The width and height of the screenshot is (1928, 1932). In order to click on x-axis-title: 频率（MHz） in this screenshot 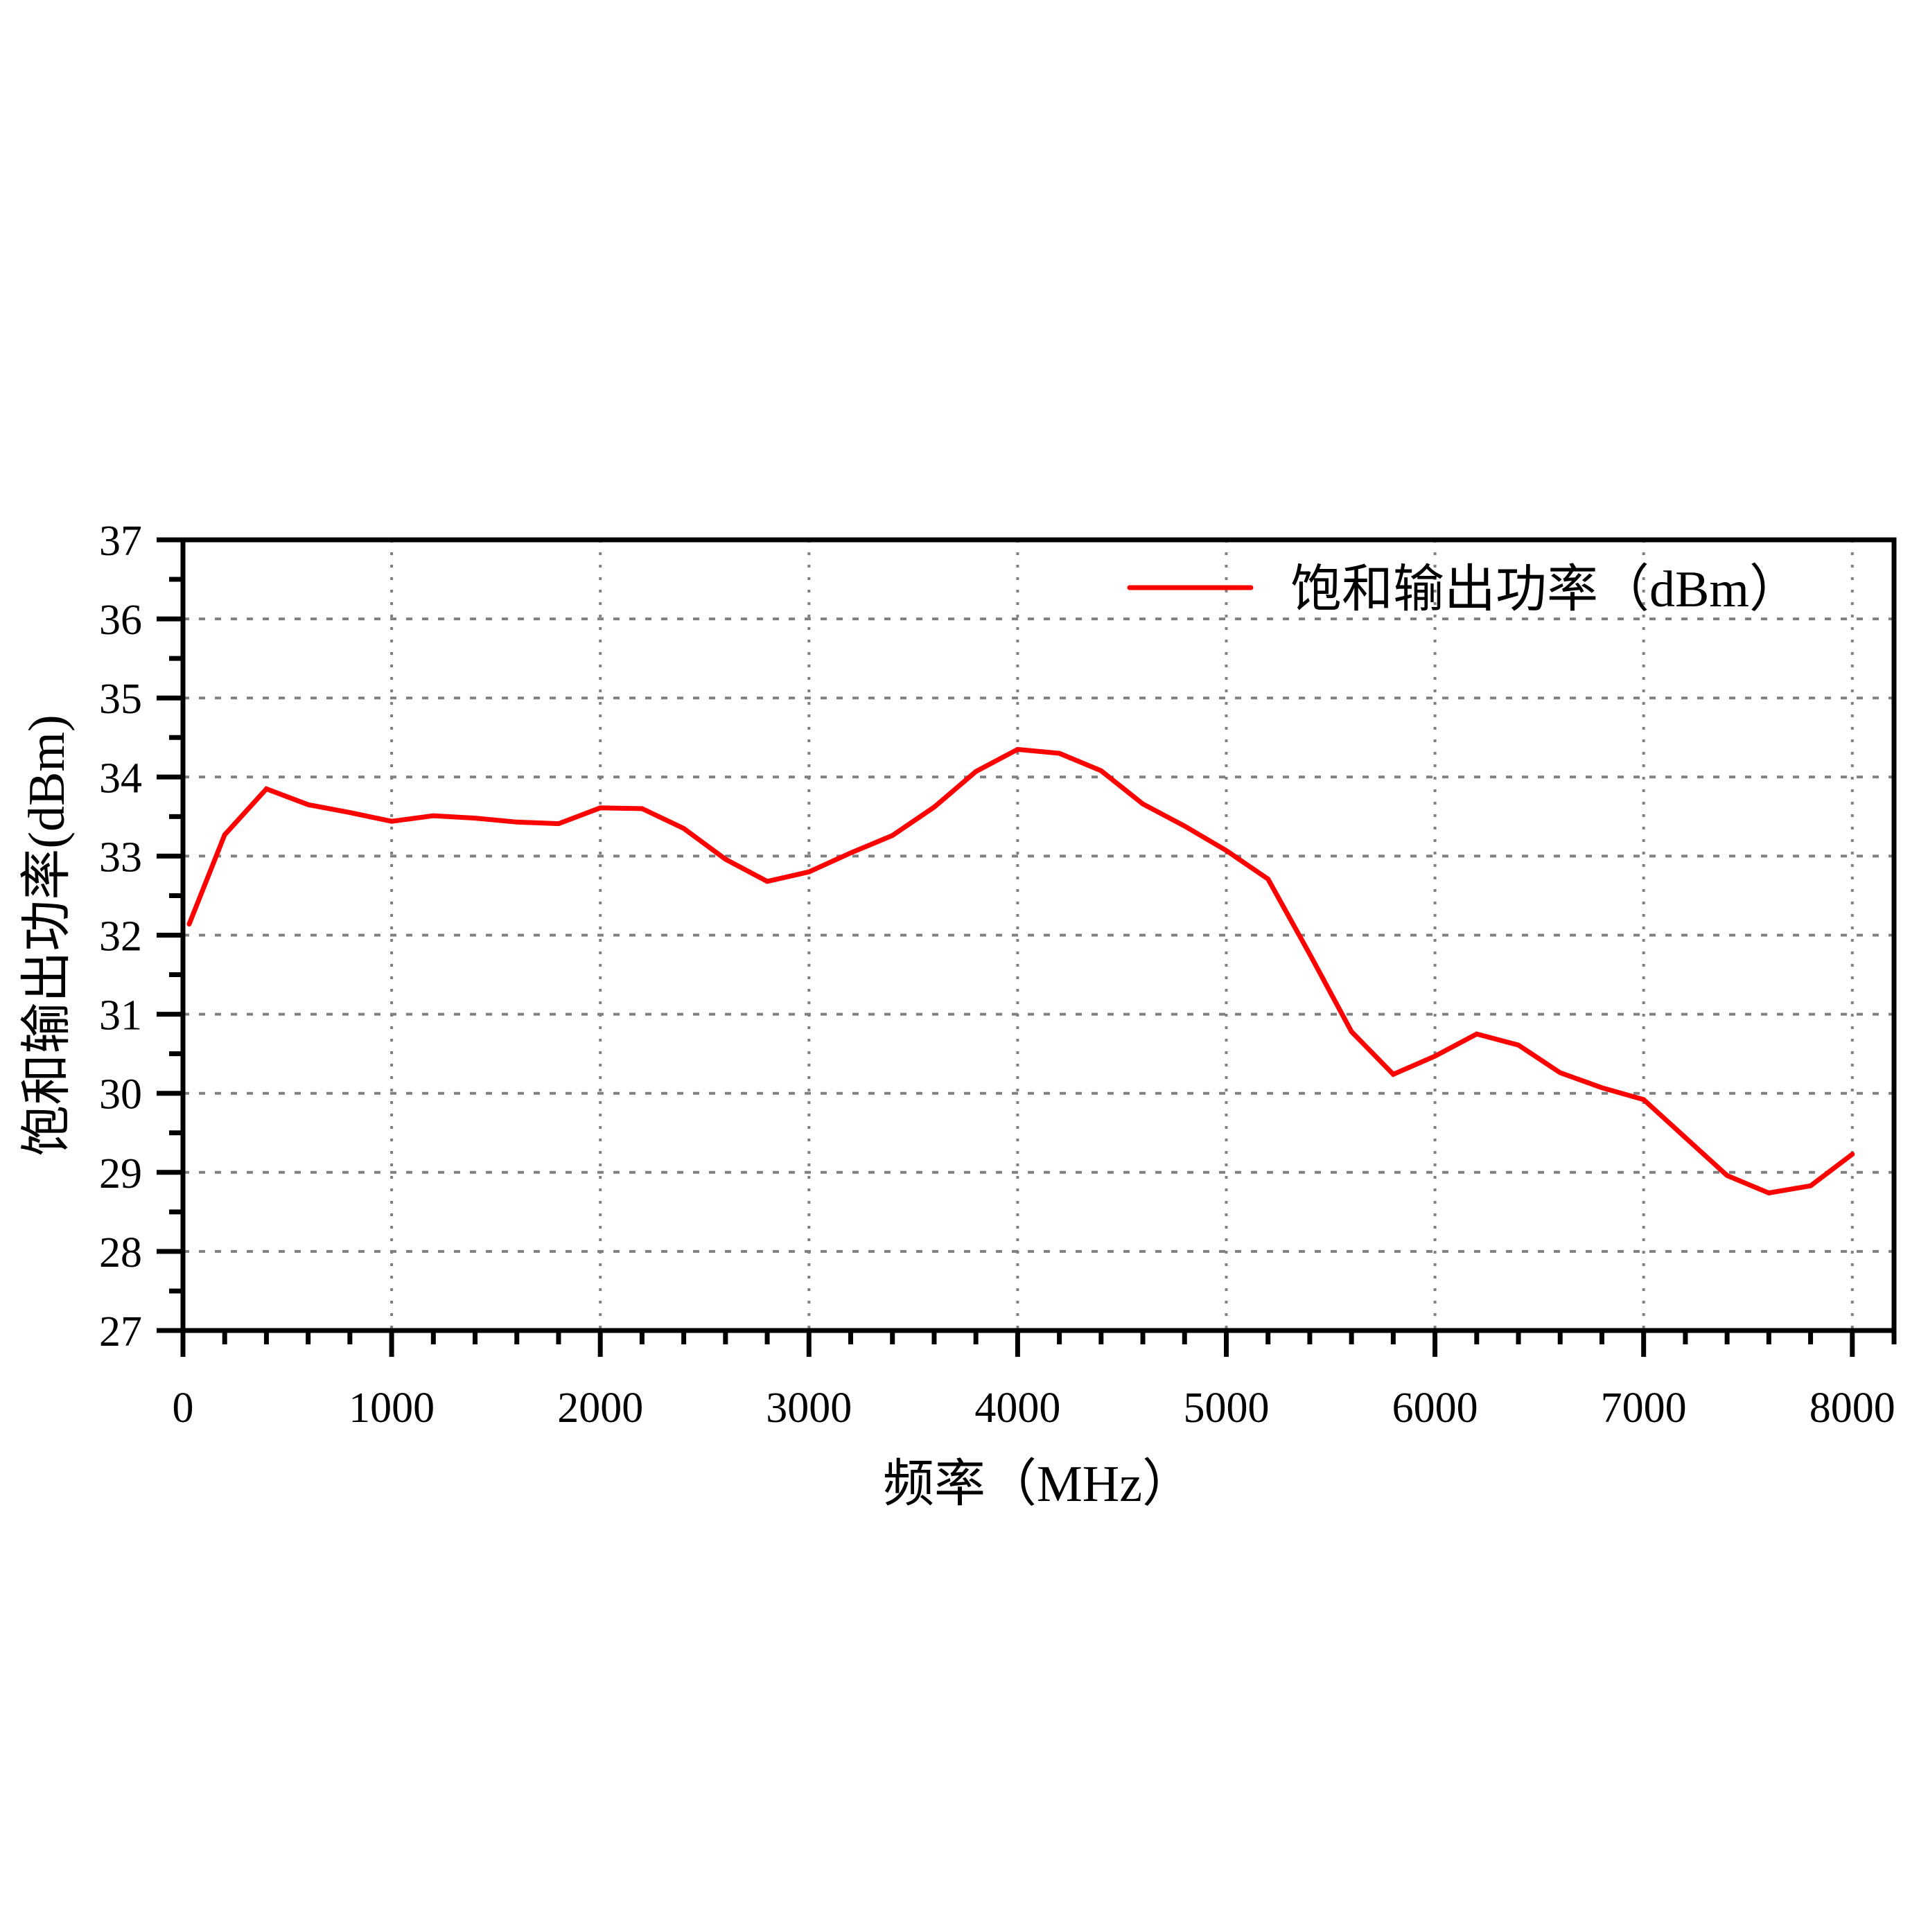, I will do `click(1038, 1485)`.